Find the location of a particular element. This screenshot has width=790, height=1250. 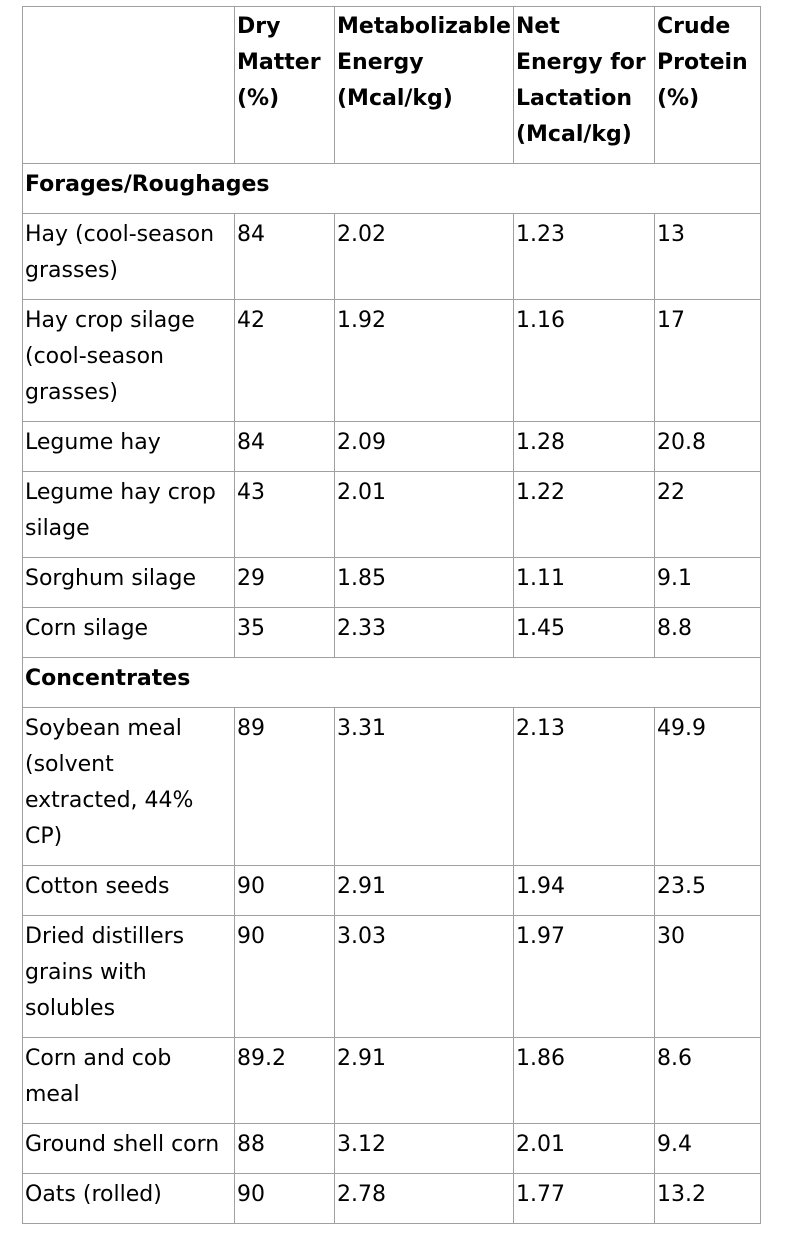

header-cell: Dry Matter (%) is located at coordinates (284, 85).